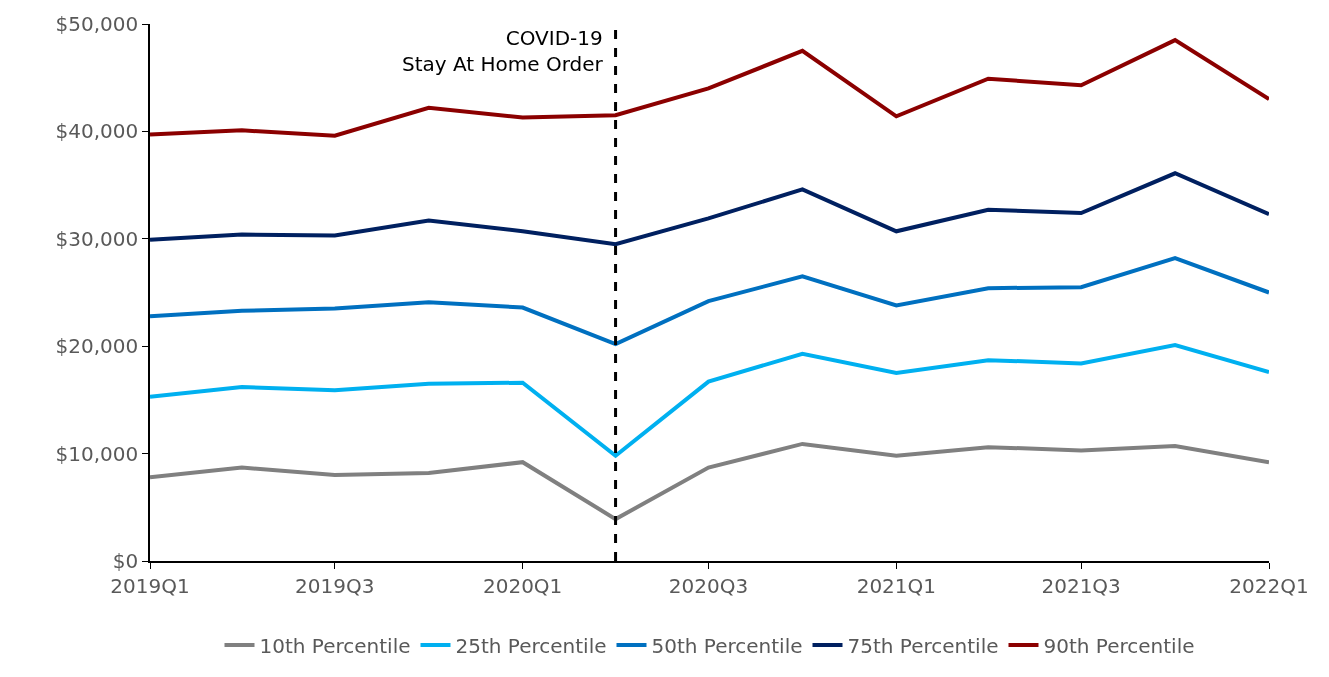  I want to click on ref-line-label: COVID-19 Stay At Home Order, so click(503, 51).